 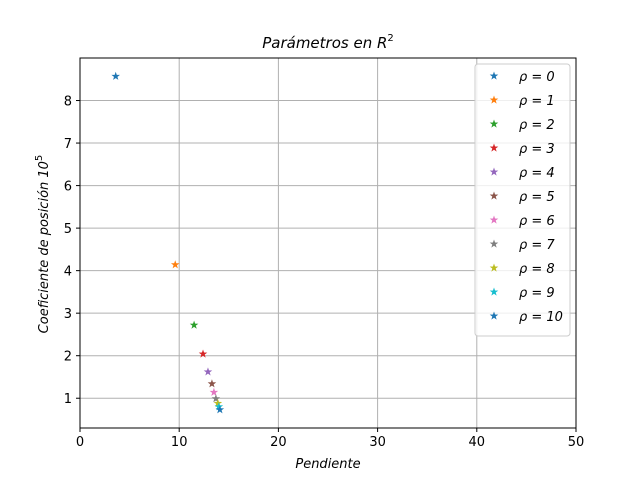 I want to click on legend-label: ρ = 1, so click(x=537, y=101).